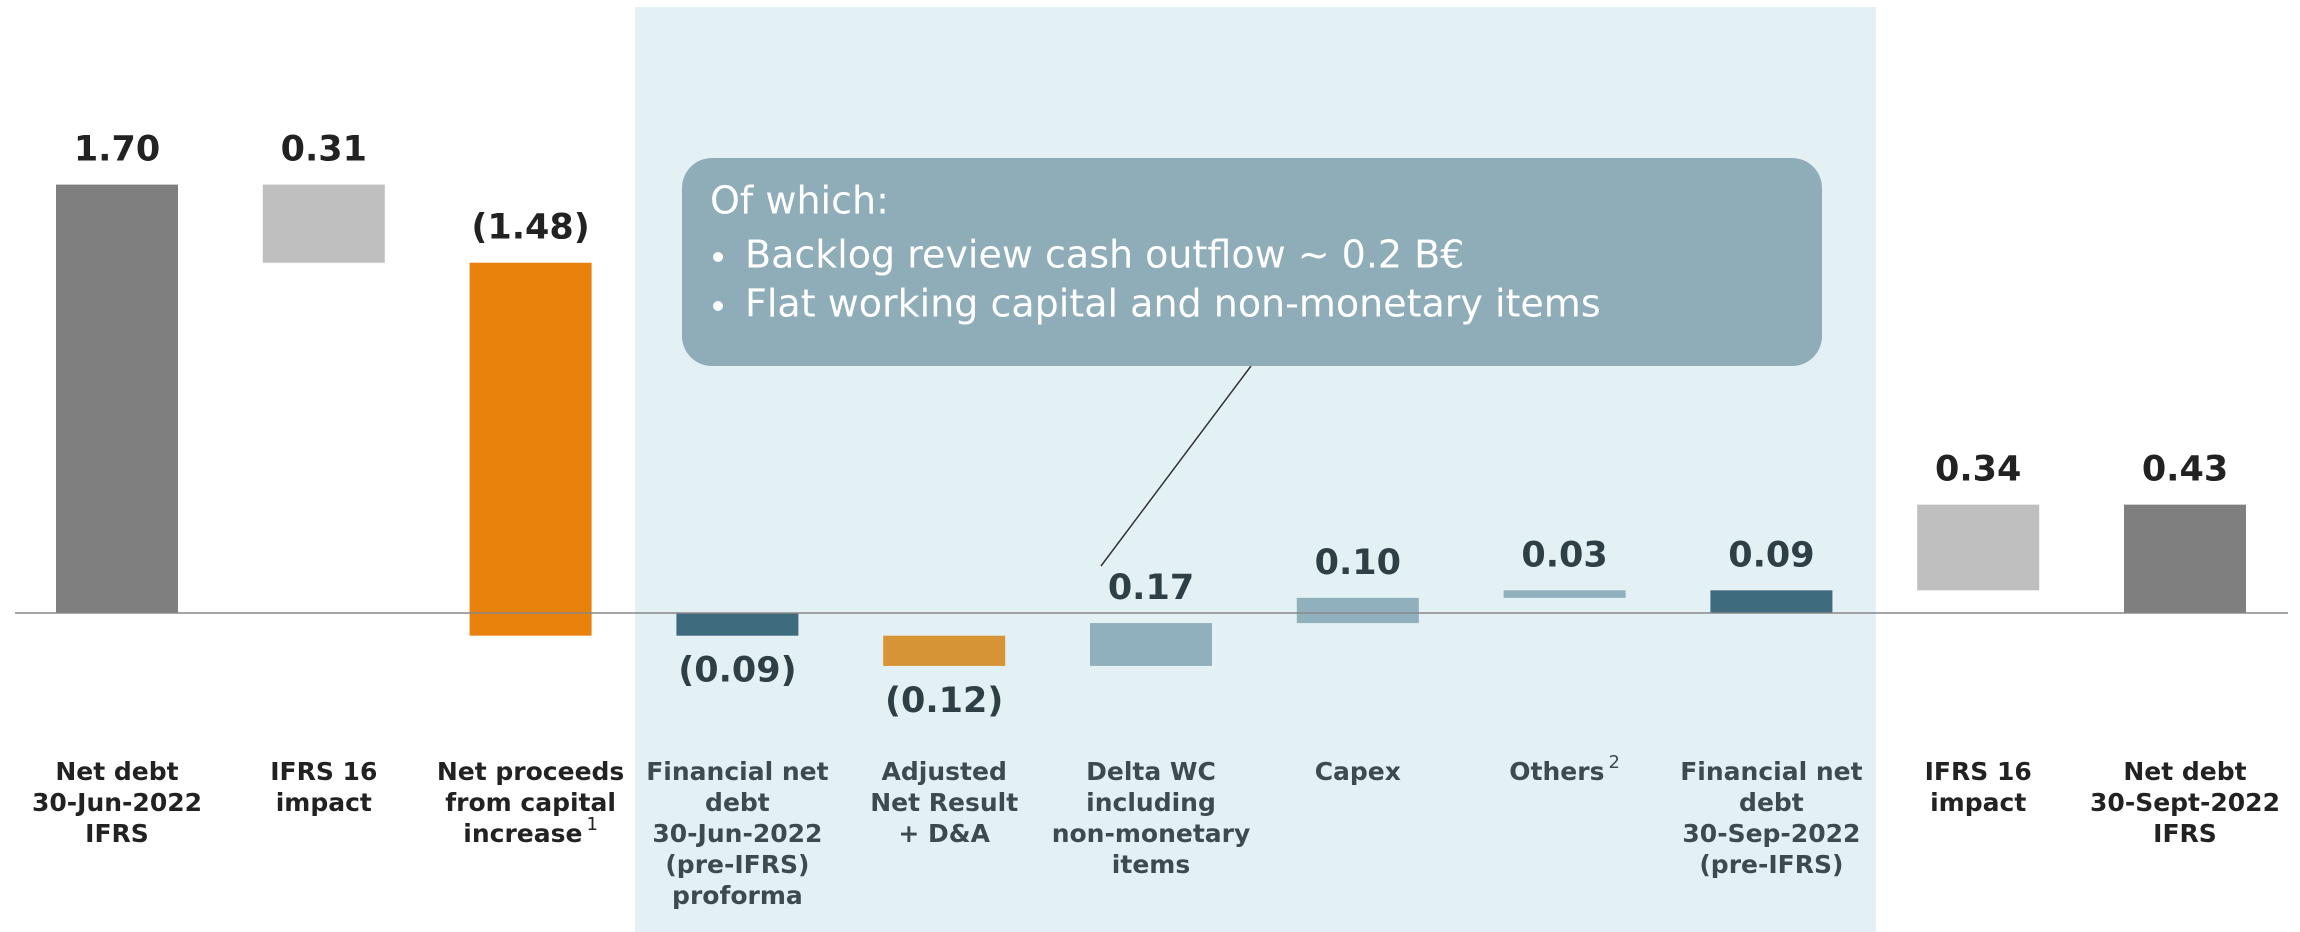  I want to click on category-label: Net proceeds from capital increase 1, so click(530, 802).